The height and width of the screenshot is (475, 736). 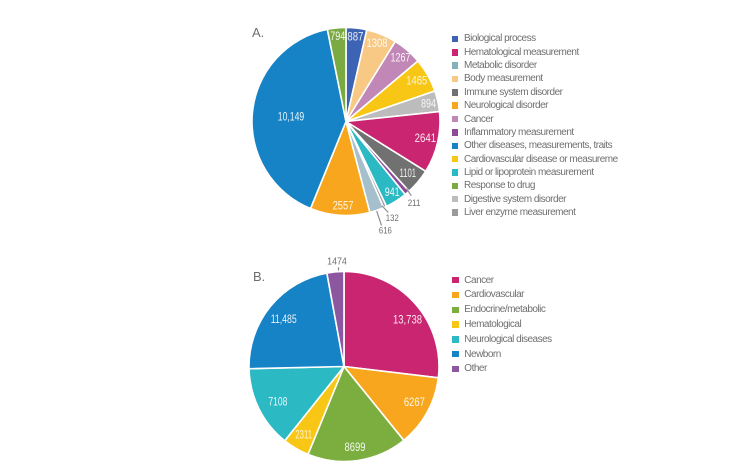 I want to click on svg-text: 894, so click(x=428, y=104).